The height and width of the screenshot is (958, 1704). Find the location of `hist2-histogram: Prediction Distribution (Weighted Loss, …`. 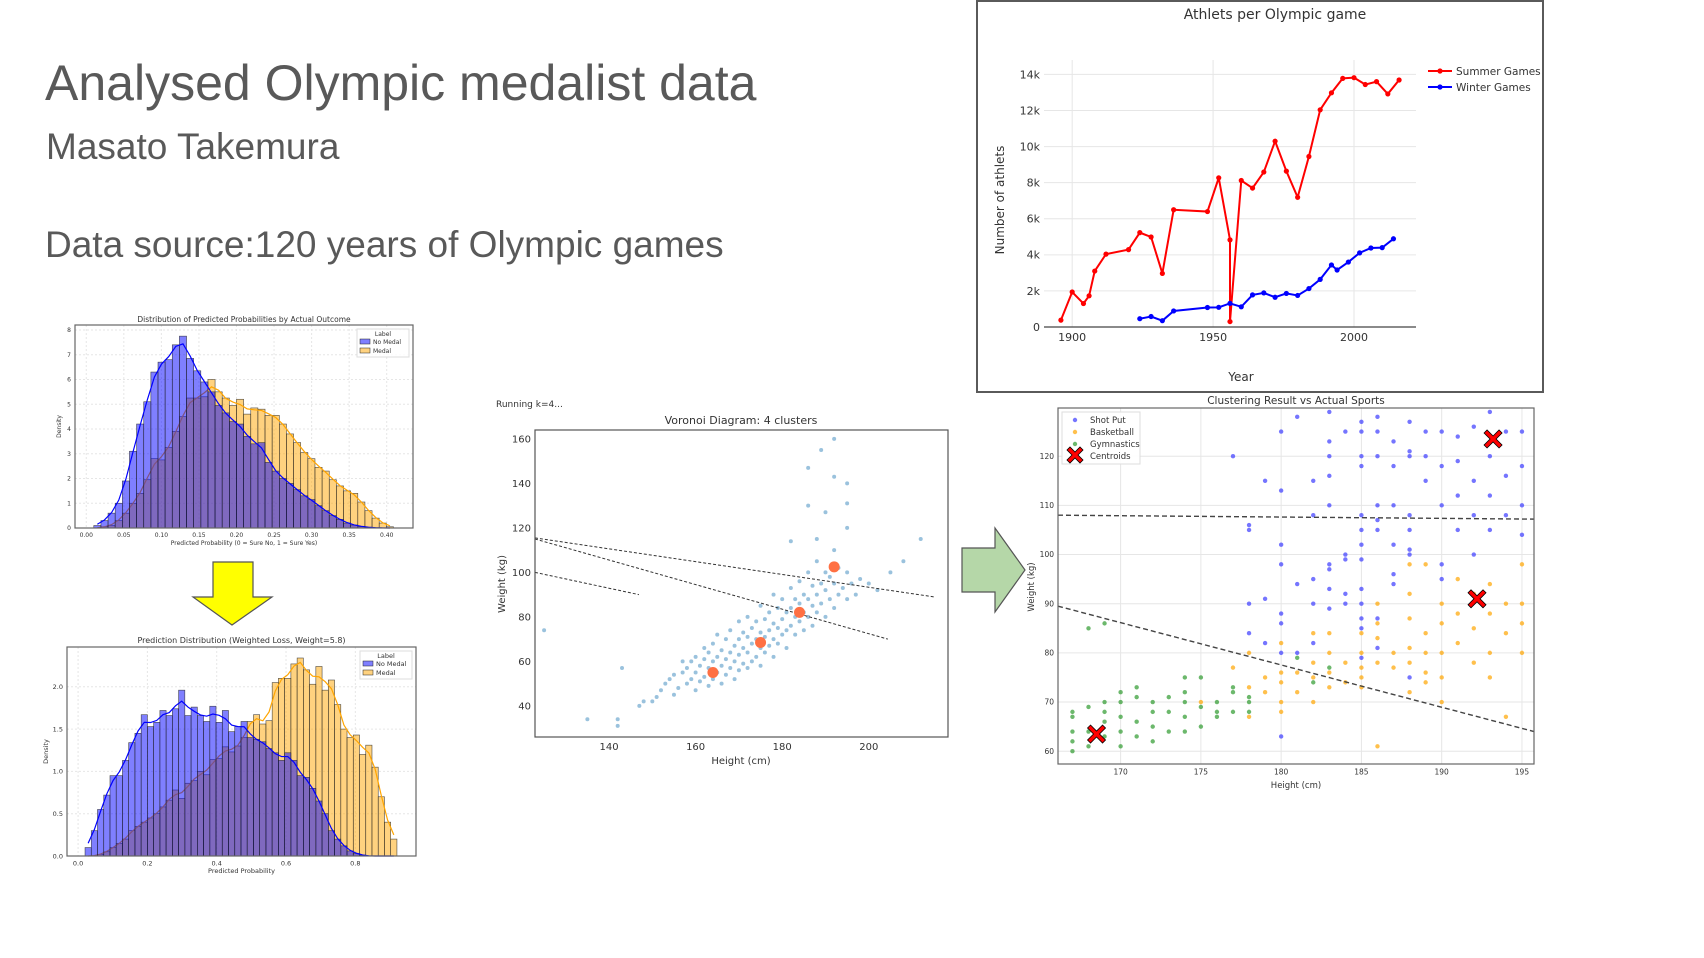

hist2-histogram: Prediction Distribution (Weighted Loss, … is located at coordinates (229, 755).